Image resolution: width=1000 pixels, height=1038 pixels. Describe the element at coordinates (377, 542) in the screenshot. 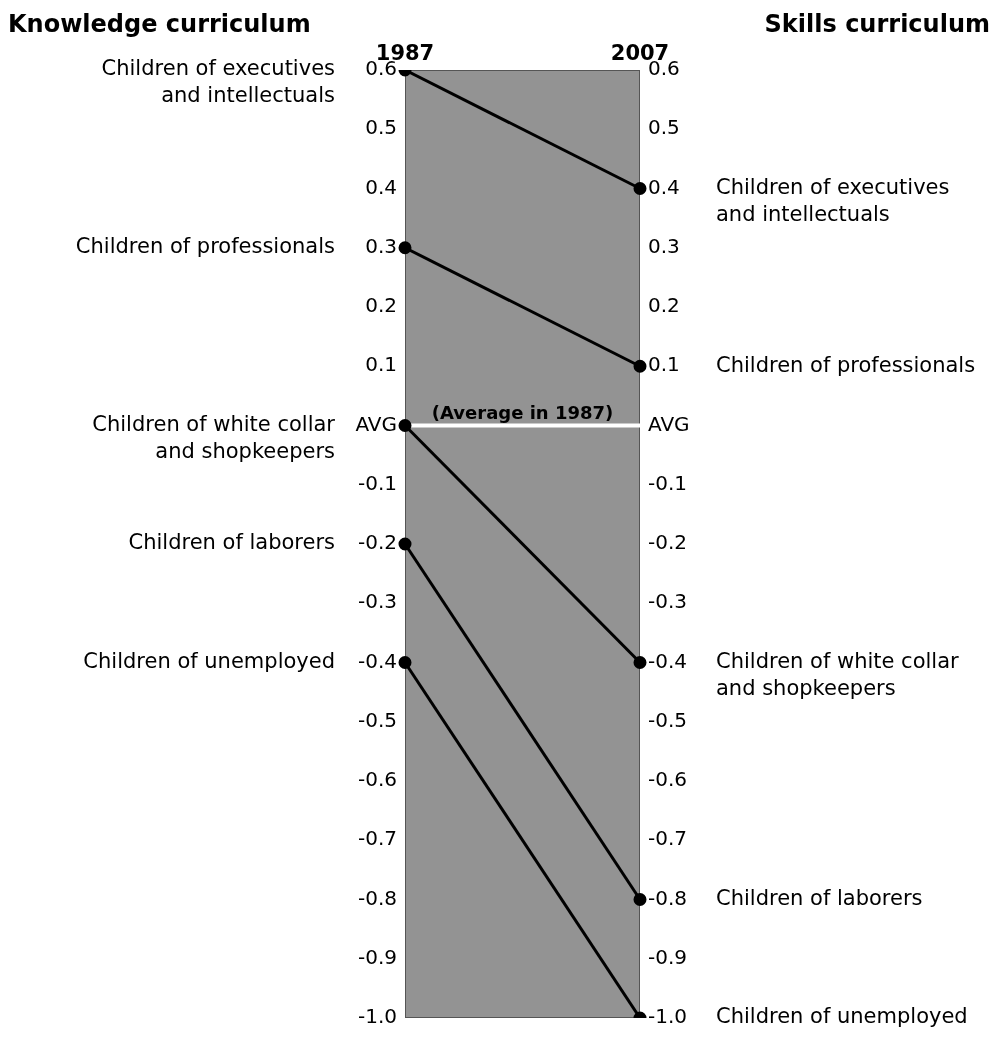

I see `y-tick-label: -0.2` at that location.